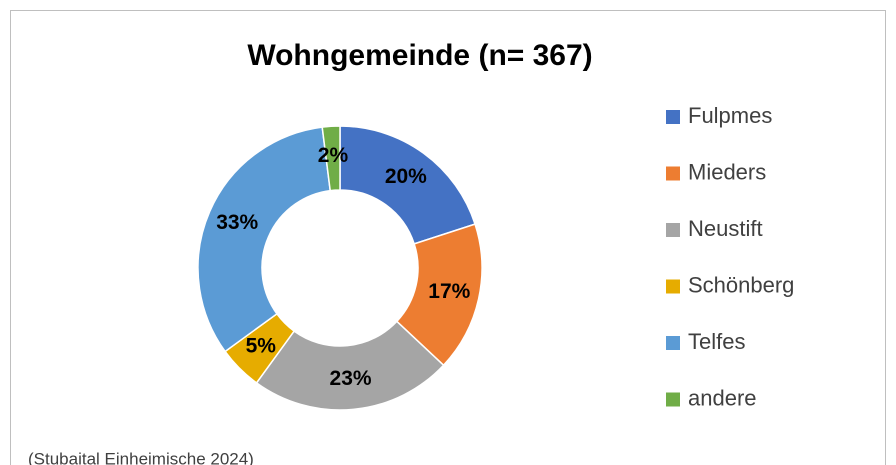 This screenshot has width=896, height=465. Describe the element at coordinates (141, 457) in the screenshot. I see `note: (Stubaital Einheimische 2024)` at that location.